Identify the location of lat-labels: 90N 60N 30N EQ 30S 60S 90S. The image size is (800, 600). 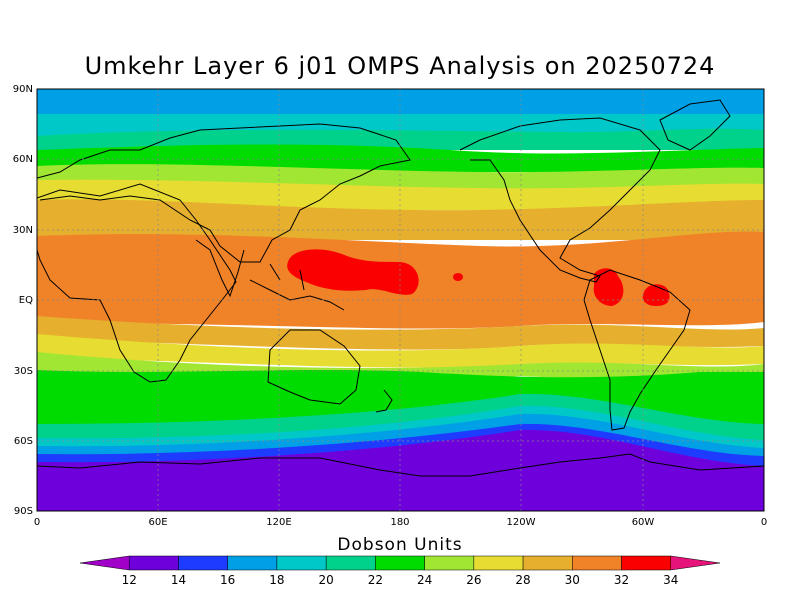
(23, 300).